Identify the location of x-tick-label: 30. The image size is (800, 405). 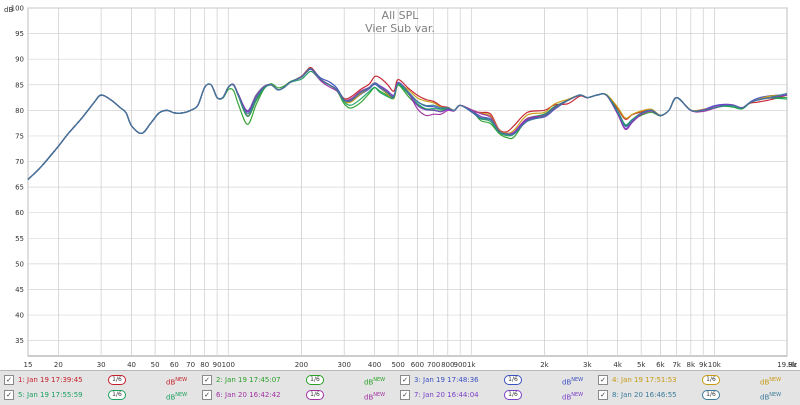
(101, 365).